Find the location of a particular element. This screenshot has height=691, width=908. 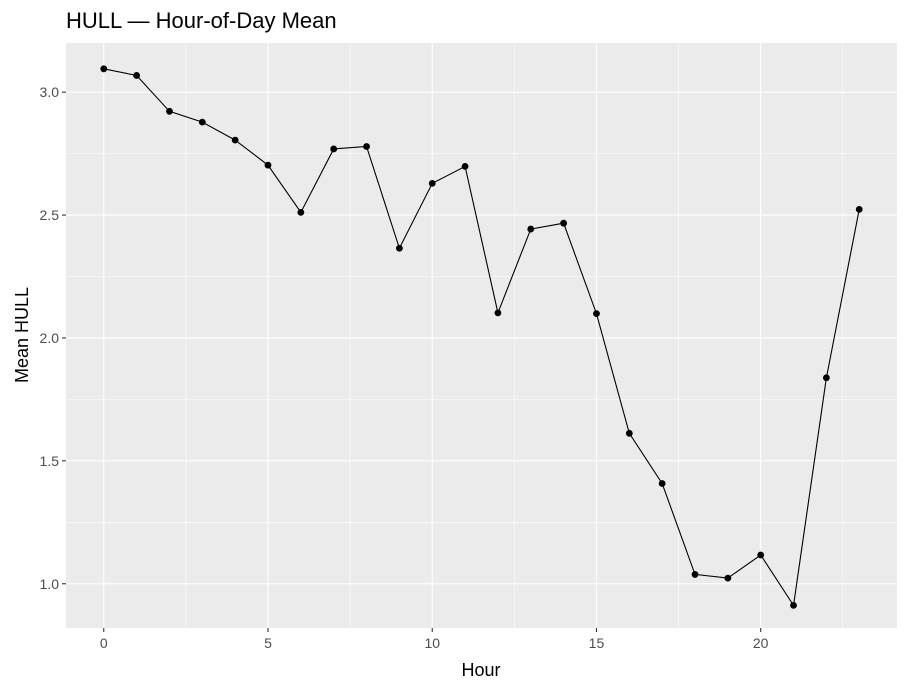

x-tick-label: 10 is located at coordinates (432, 643).